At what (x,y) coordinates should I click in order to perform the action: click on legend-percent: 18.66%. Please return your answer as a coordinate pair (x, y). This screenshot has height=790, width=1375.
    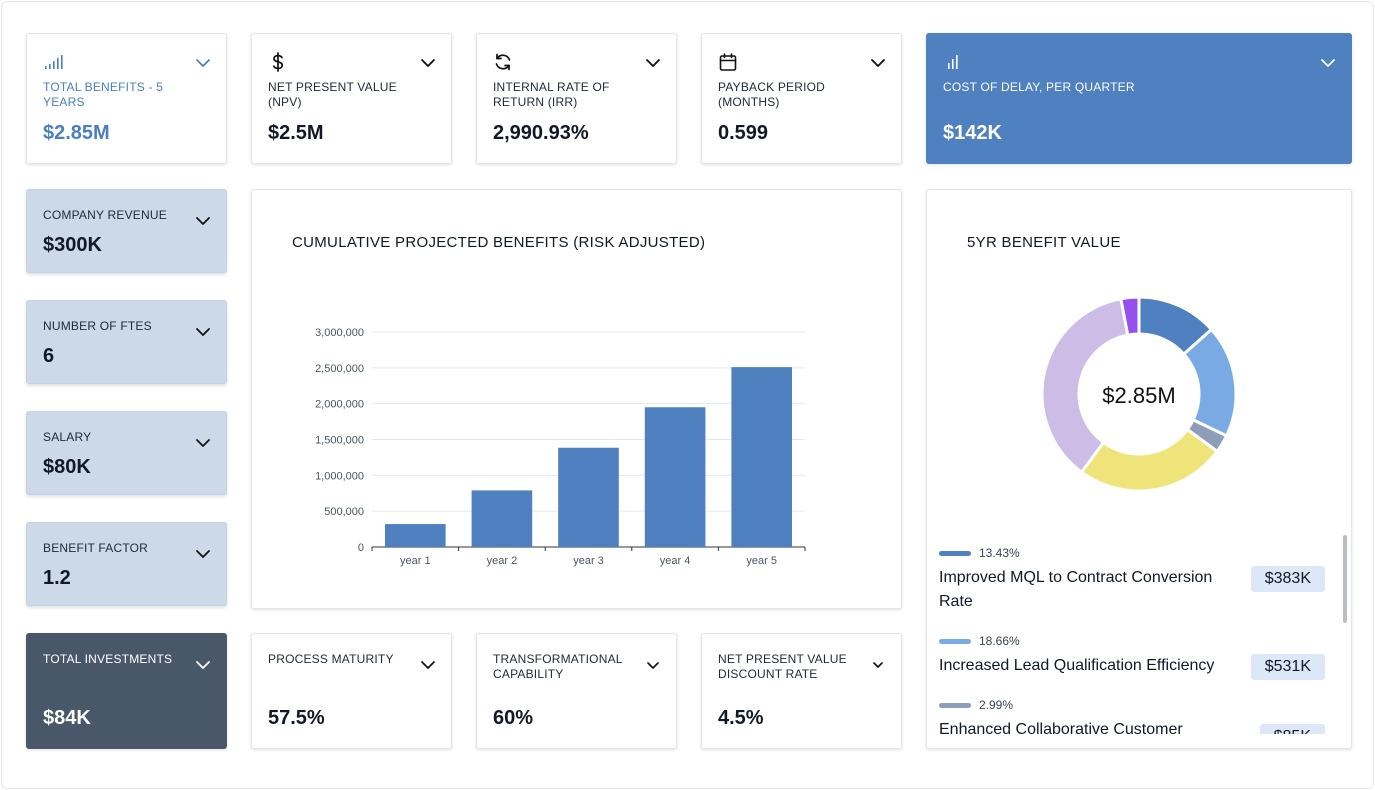
    Looking at the image, I should click on (999, 641).